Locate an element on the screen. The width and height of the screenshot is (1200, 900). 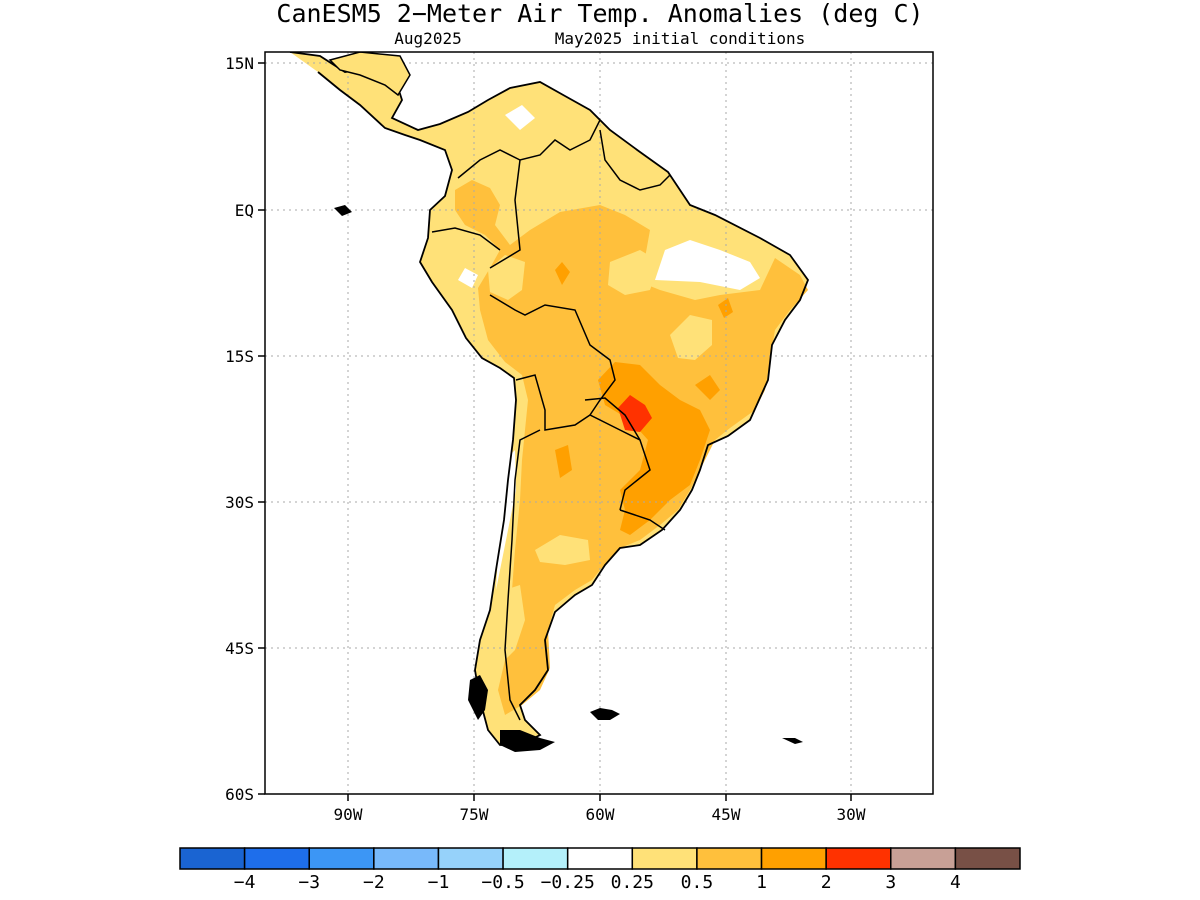
border-guianas is located at coordinates (635, 160).